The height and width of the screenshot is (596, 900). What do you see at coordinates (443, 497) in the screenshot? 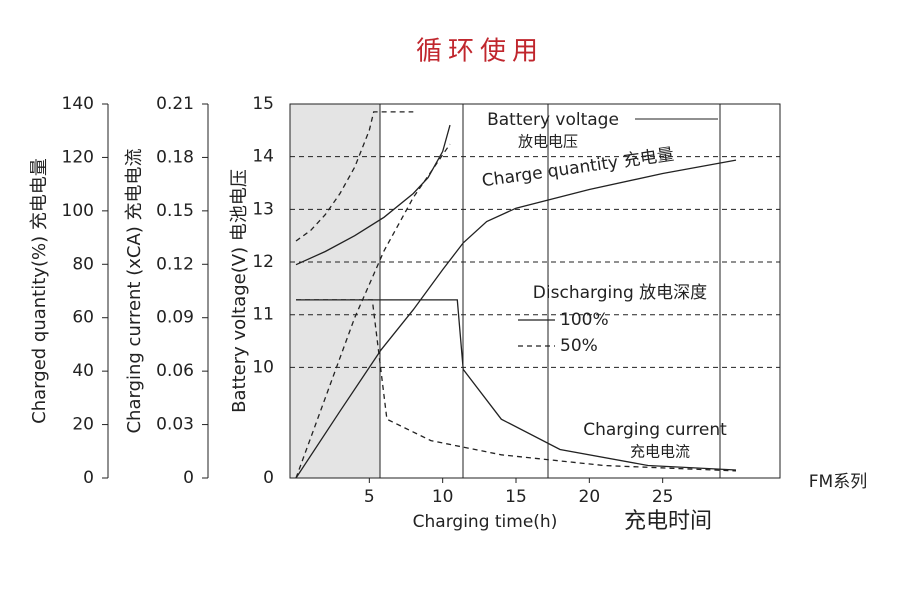
I see `x-tick-label: 10` at bounding box center [443, 497].